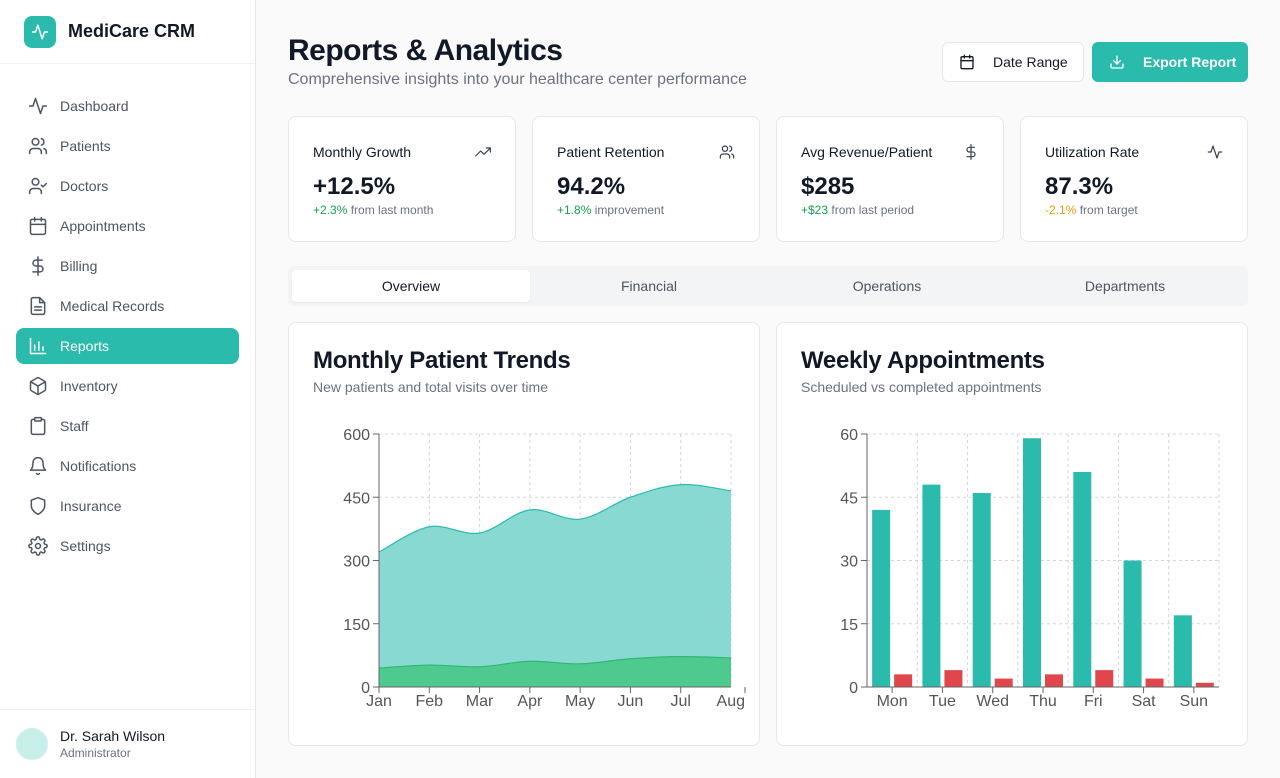 Image resolution: width=1280 pixels, height=778 pixels. I want to click on kpi-delta-value: +1.8%, so click(574, 210).